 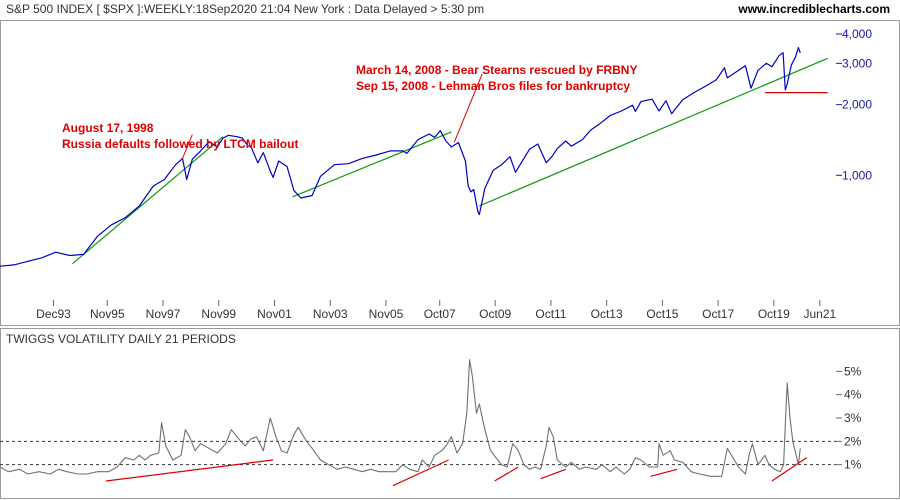 What do you see at coordinates (163, 314) in the screenshot?
I see `x-tick-label: Nov97` at bounding box center [163, 314].